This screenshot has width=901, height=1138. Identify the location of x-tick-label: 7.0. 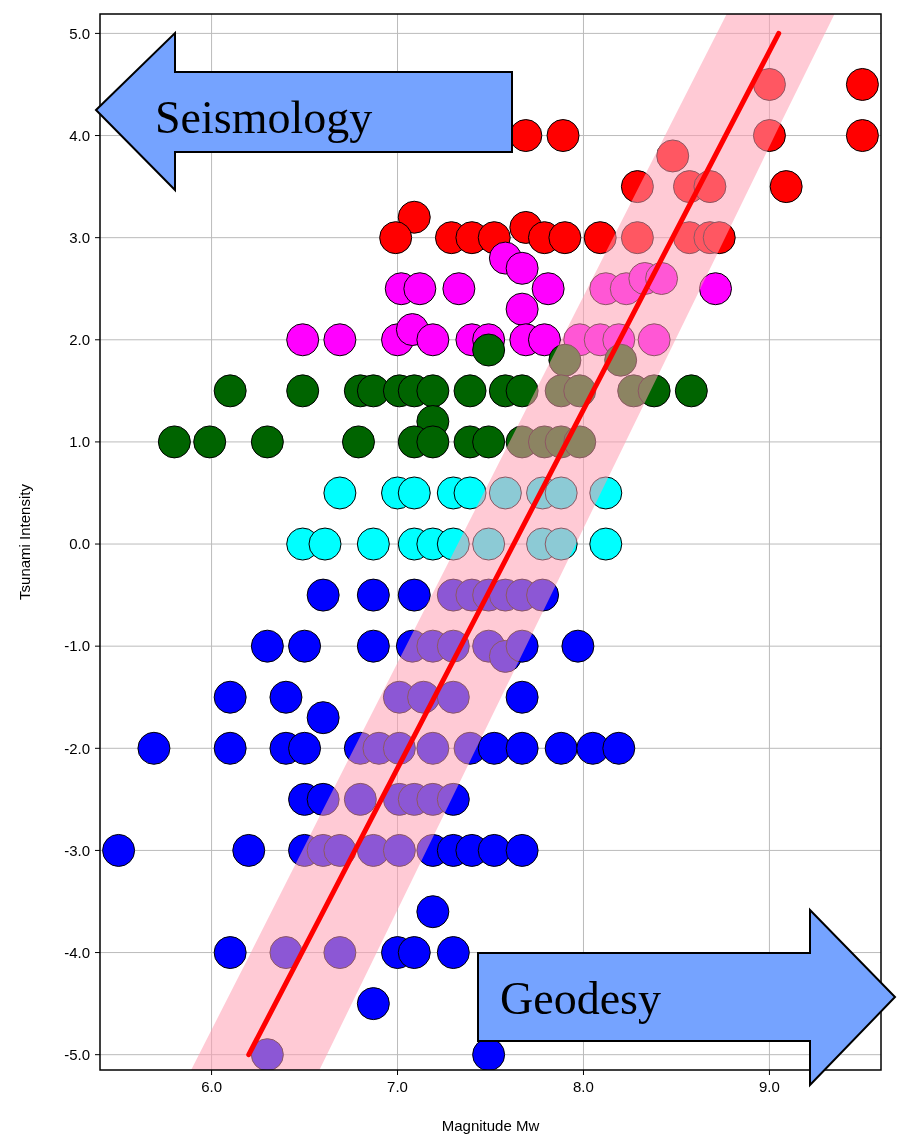
(397, 1086).